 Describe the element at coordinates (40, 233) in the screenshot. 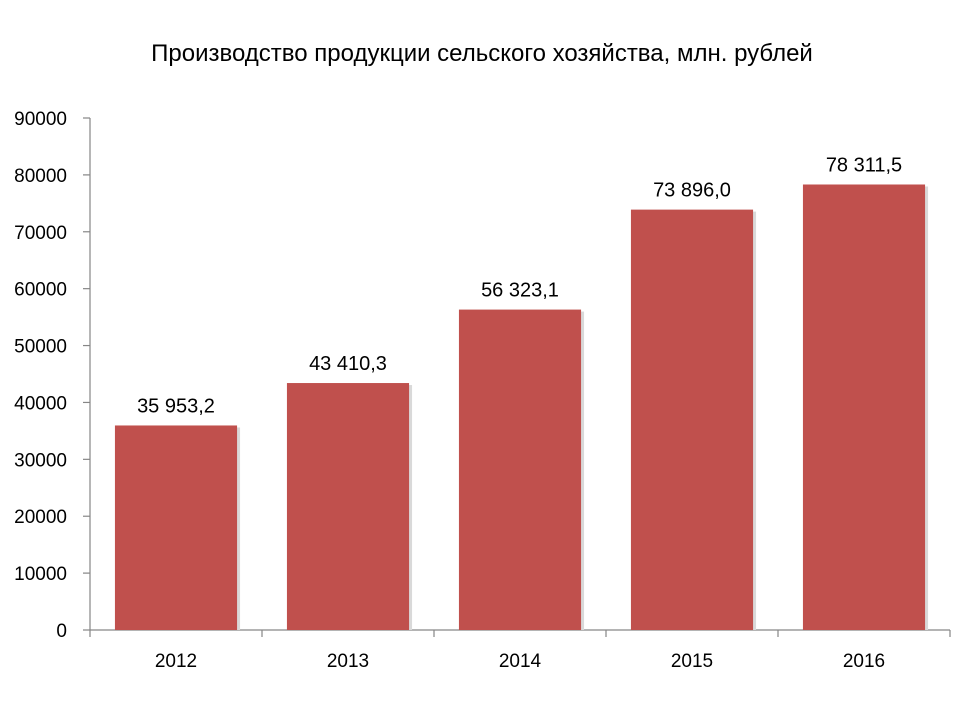

I see `y-tick-label: 70000` at that location.